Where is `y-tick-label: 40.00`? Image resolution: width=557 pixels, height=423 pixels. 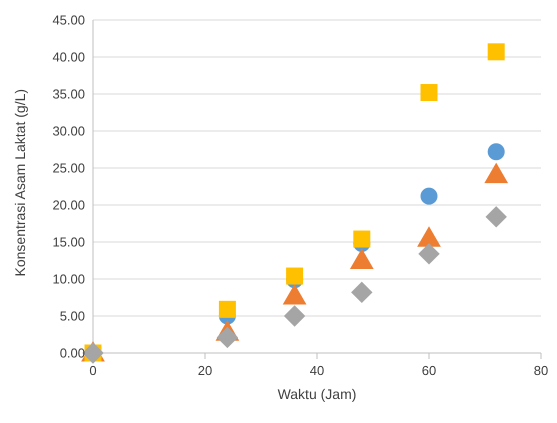
y-tick-label: 40.00 is located at coordinates (68, 57).